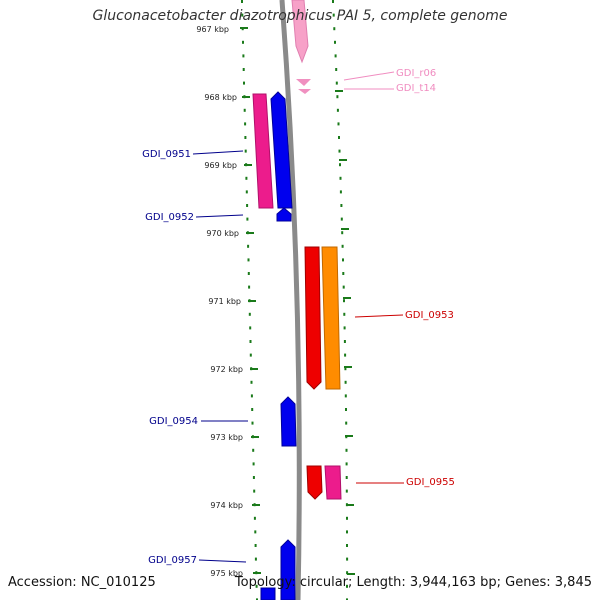  Describe the element at coordinates (268, 593) in the screenshot. I see `cds-feature-partial` at that location.